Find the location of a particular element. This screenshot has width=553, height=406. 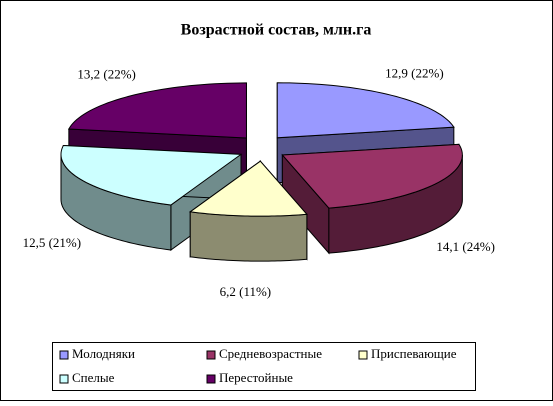

data-label: 14,1 (24%) is located at coordinates (465, 246).